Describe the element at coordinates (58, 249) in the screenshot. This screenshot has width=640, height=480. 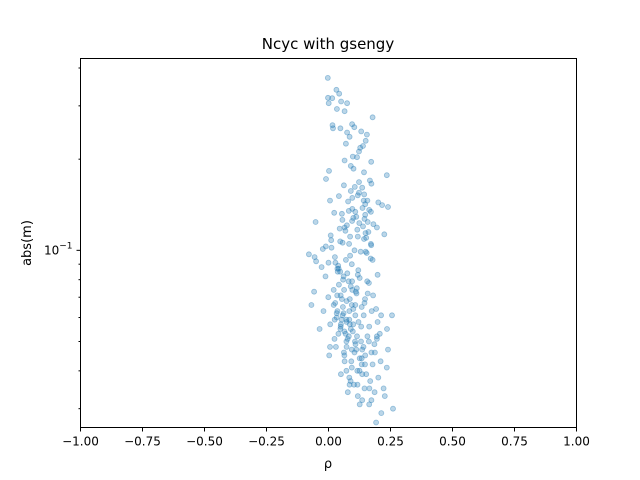
I see `y-tick-label: 10−1` at that location.